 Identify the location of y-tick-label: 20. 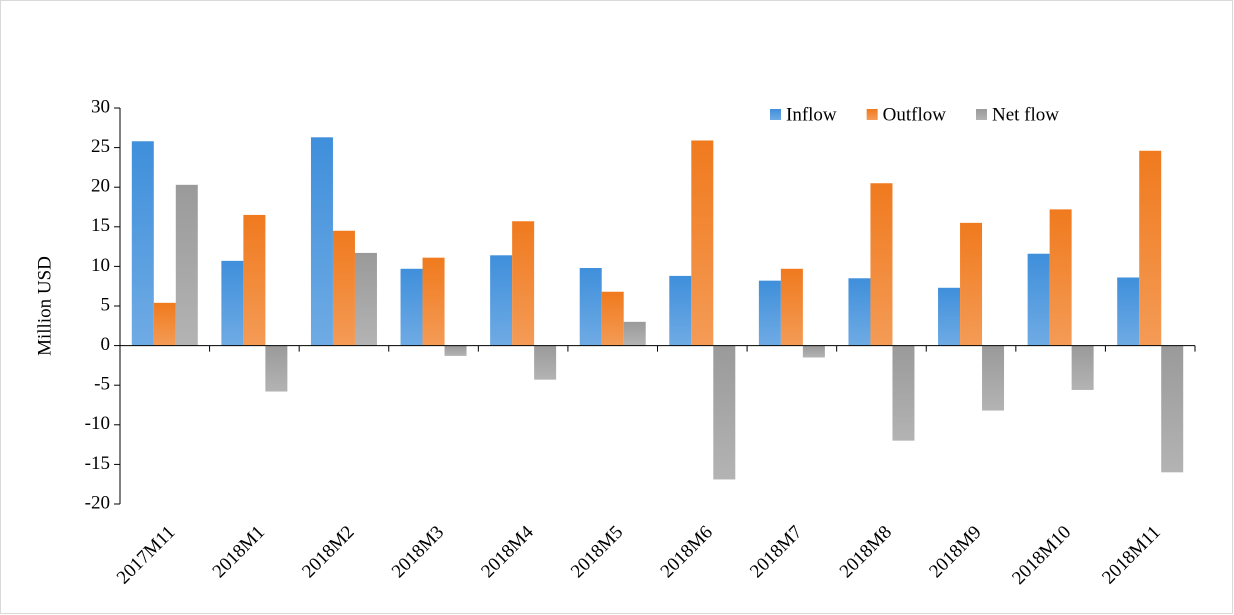
(100, 186).